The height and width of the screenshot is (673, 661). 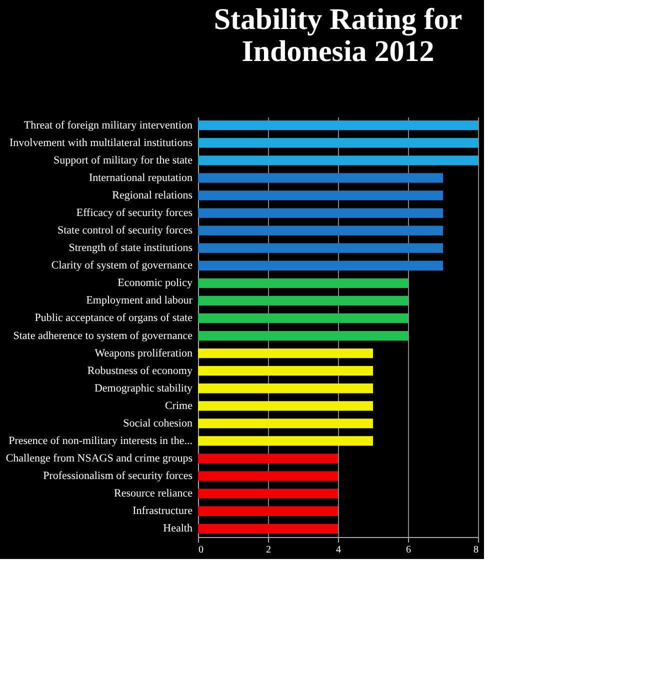 I want to click on y-tick-label: State control of security forces, so click(x=124, y=230).